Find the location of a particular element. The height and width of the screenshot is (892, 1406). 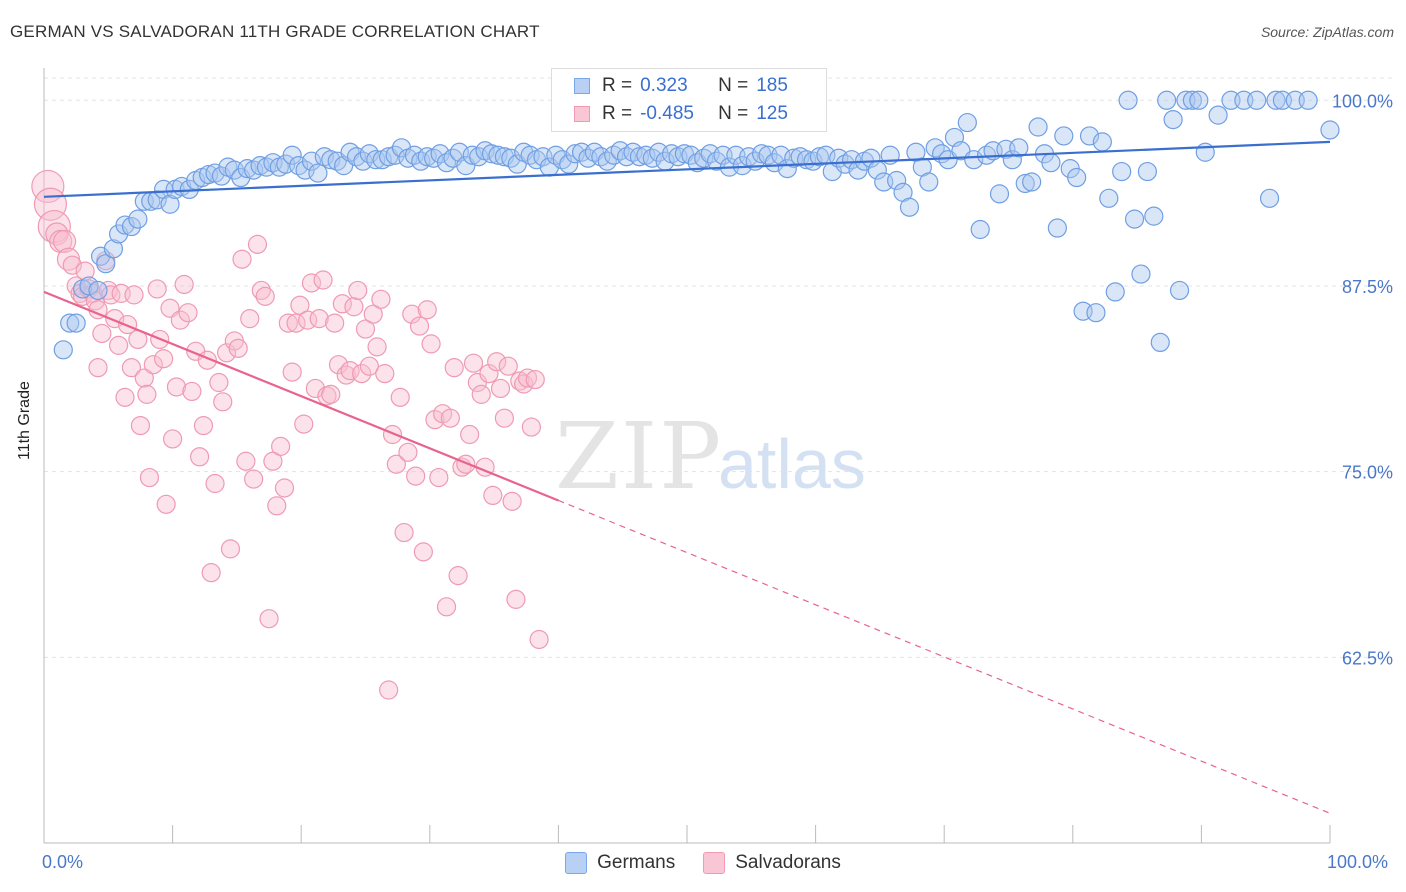

salvadorans-trend-line is located at coordinates (301, 396).